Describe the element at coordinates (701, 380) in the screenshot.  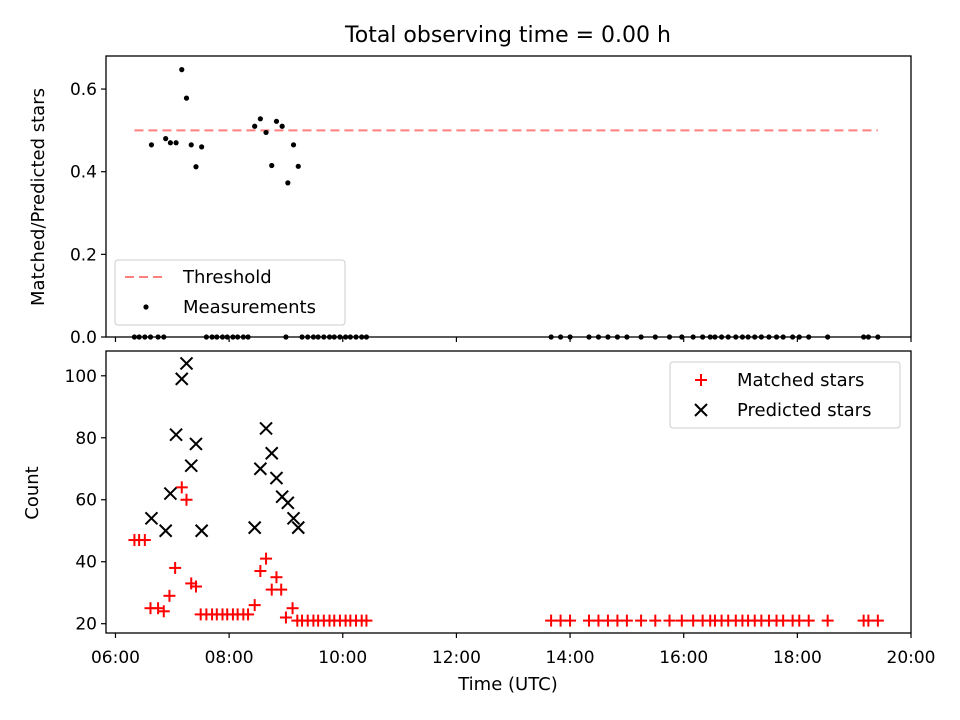
I see `matched-legend-swatch` at that location.